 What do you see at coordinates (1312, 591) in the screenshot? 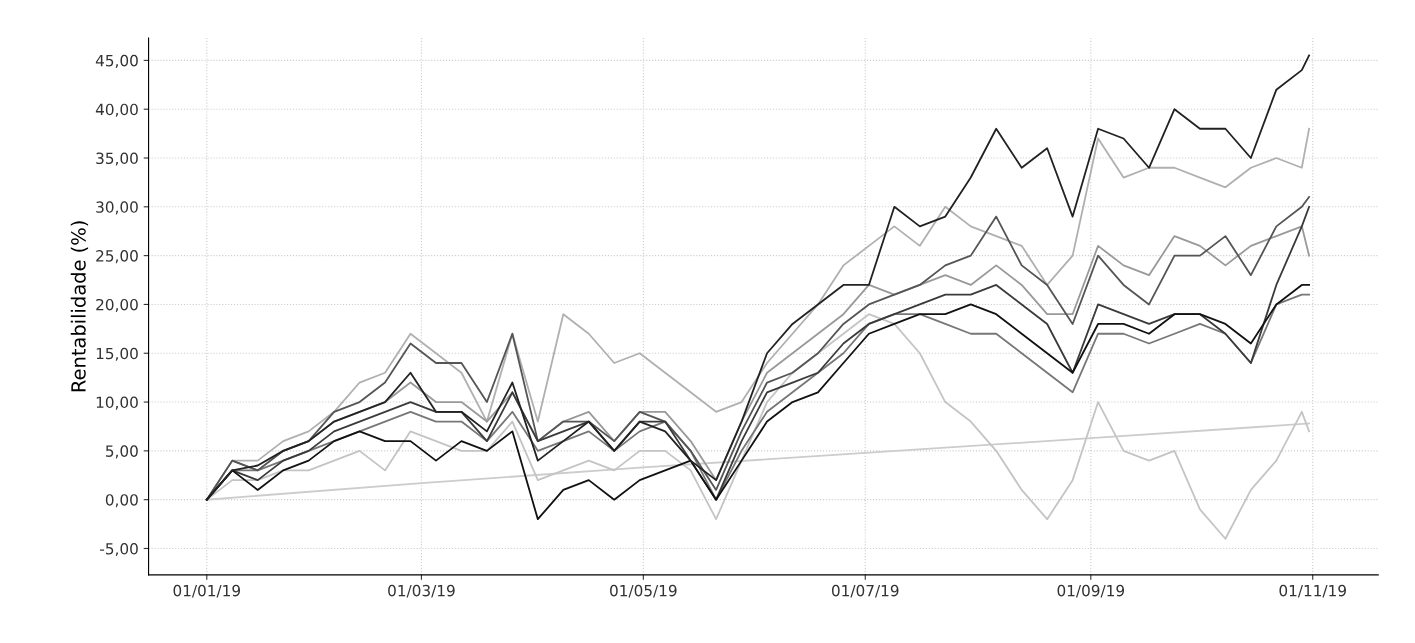
I see `x-tick-label: 01/11/19` at bounding box center [1312, 591].